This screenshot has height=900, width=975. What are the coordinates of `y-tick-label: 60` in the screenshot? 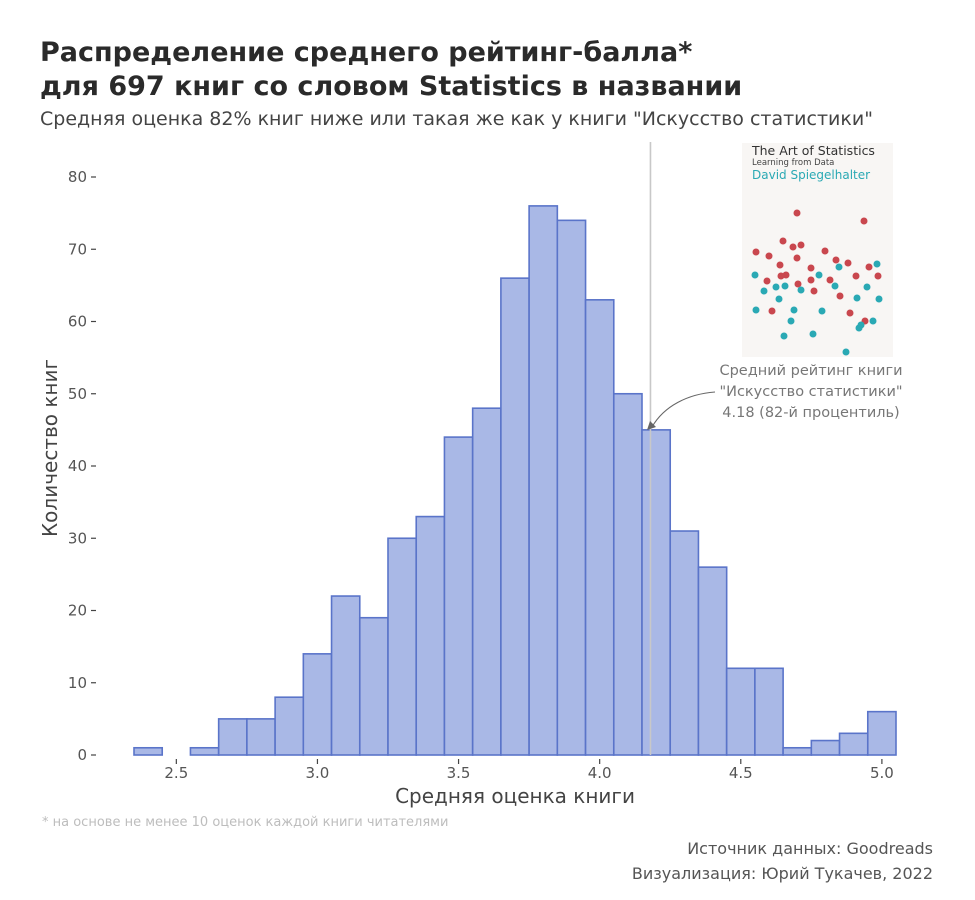 It's located at (77, 322).